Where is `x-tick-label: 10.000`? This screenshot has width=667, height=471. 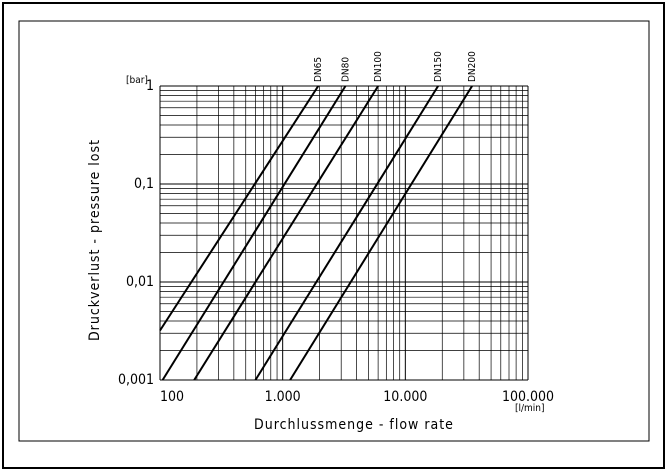
x-tick-label: 10.000 is located at coordinates (405, 397).